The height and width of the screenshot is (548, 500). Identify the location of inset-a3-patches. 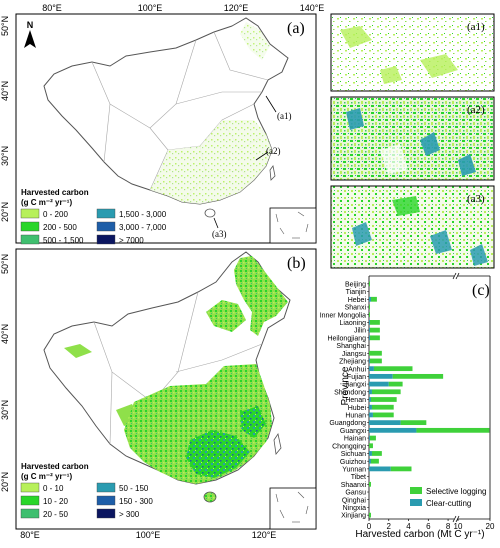
(406, 206).